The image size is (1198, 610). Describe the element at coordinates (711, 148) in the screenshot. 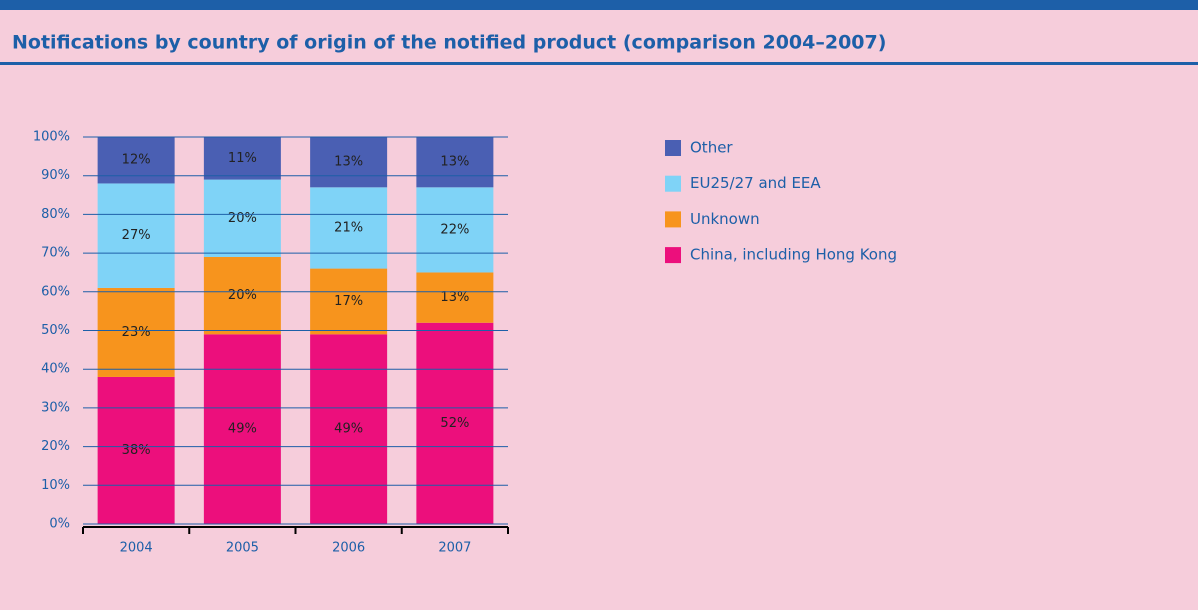

I see `legend-label: Other` at that location.